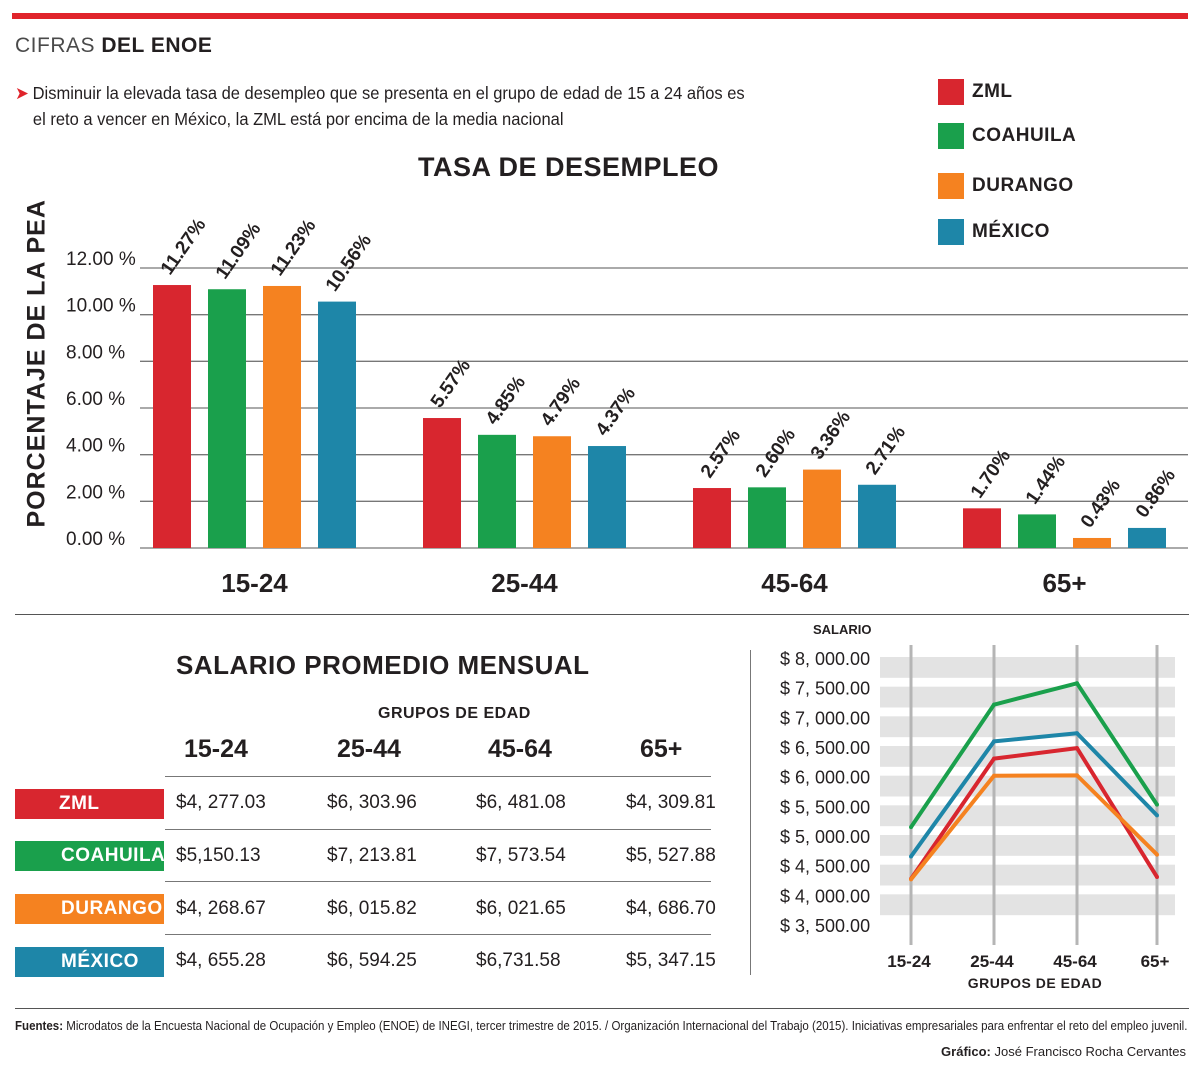 This screenshot has height=1072, width=1200. I want to click on row-label-text: ZML, so click(79, 803).